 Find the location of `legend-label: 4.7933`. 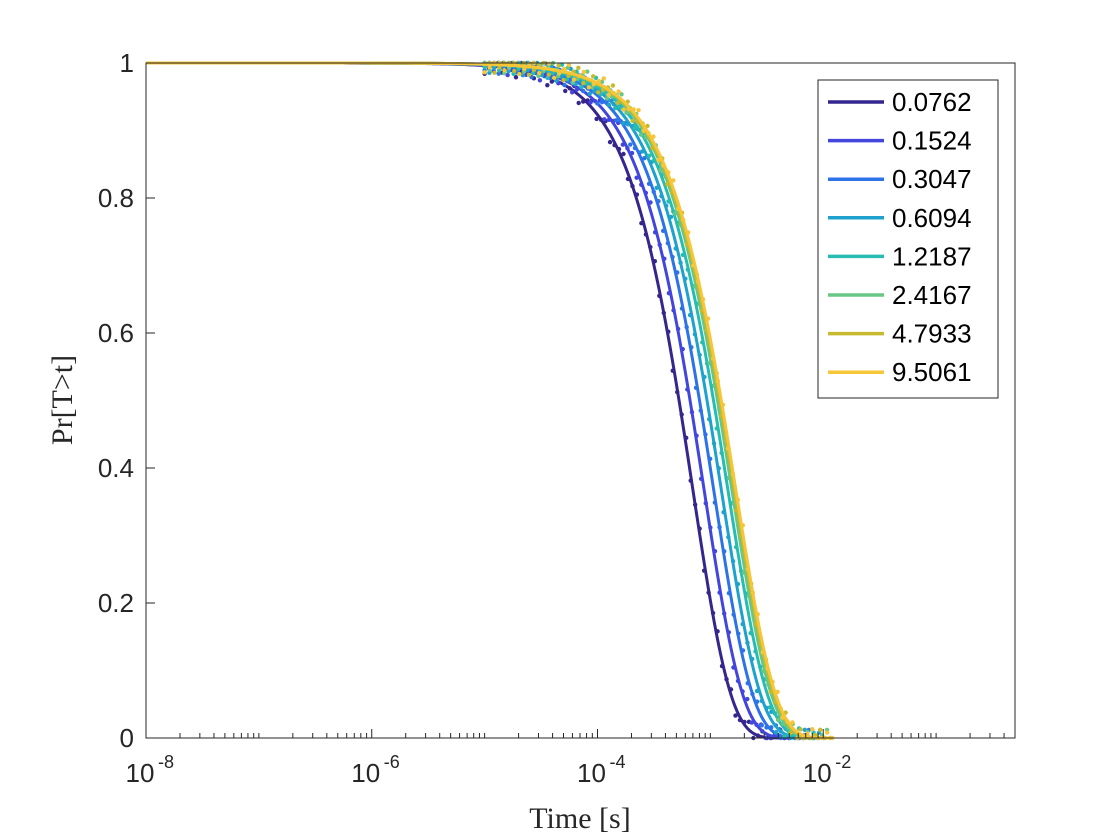

legend-label: 4.7933 is located at coordinates (932, 334).